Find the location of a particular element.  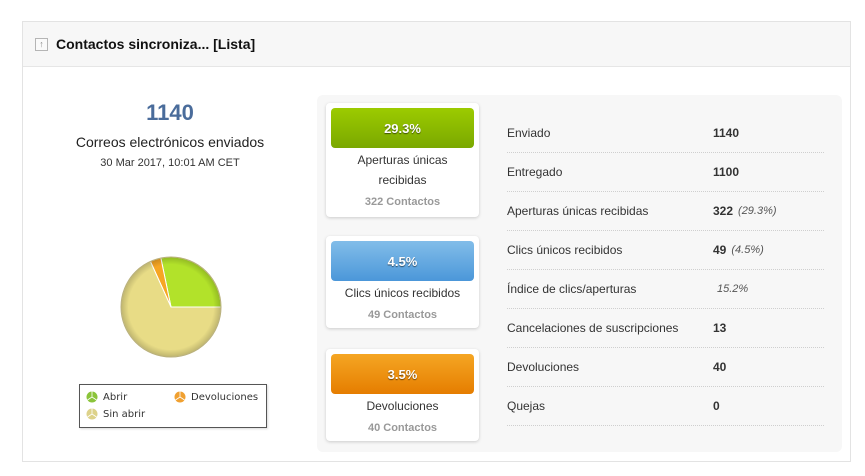

legend-item-unopened: Sin abrir is located at coordinates (115, 414).